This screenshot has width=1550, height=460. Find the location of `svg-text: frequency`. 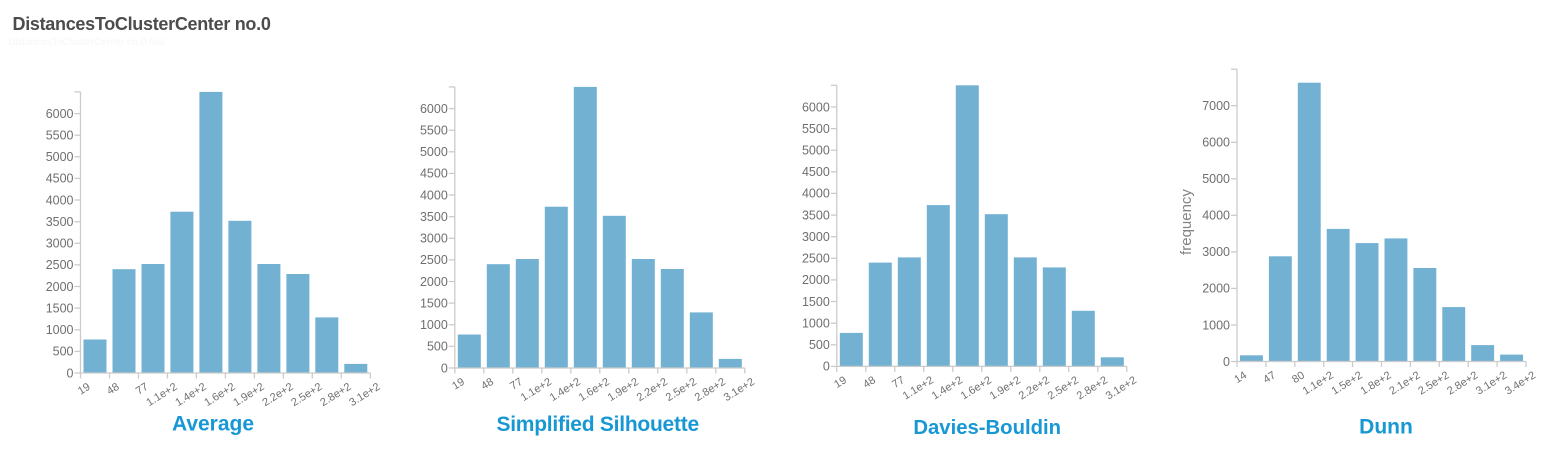

svg-text: frequency is located at coordinates (1186, 222).